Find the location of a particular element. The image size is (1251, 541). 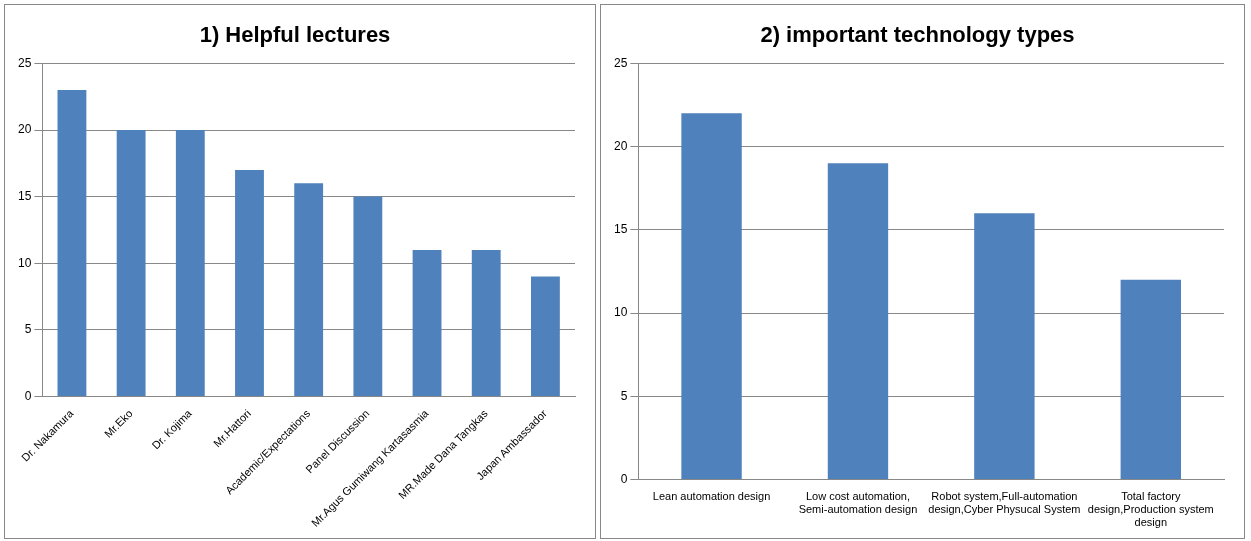

x-tick-label: Robot system,Full-automation design,Cyber Physucal System is located at coordinates (1004, 503).